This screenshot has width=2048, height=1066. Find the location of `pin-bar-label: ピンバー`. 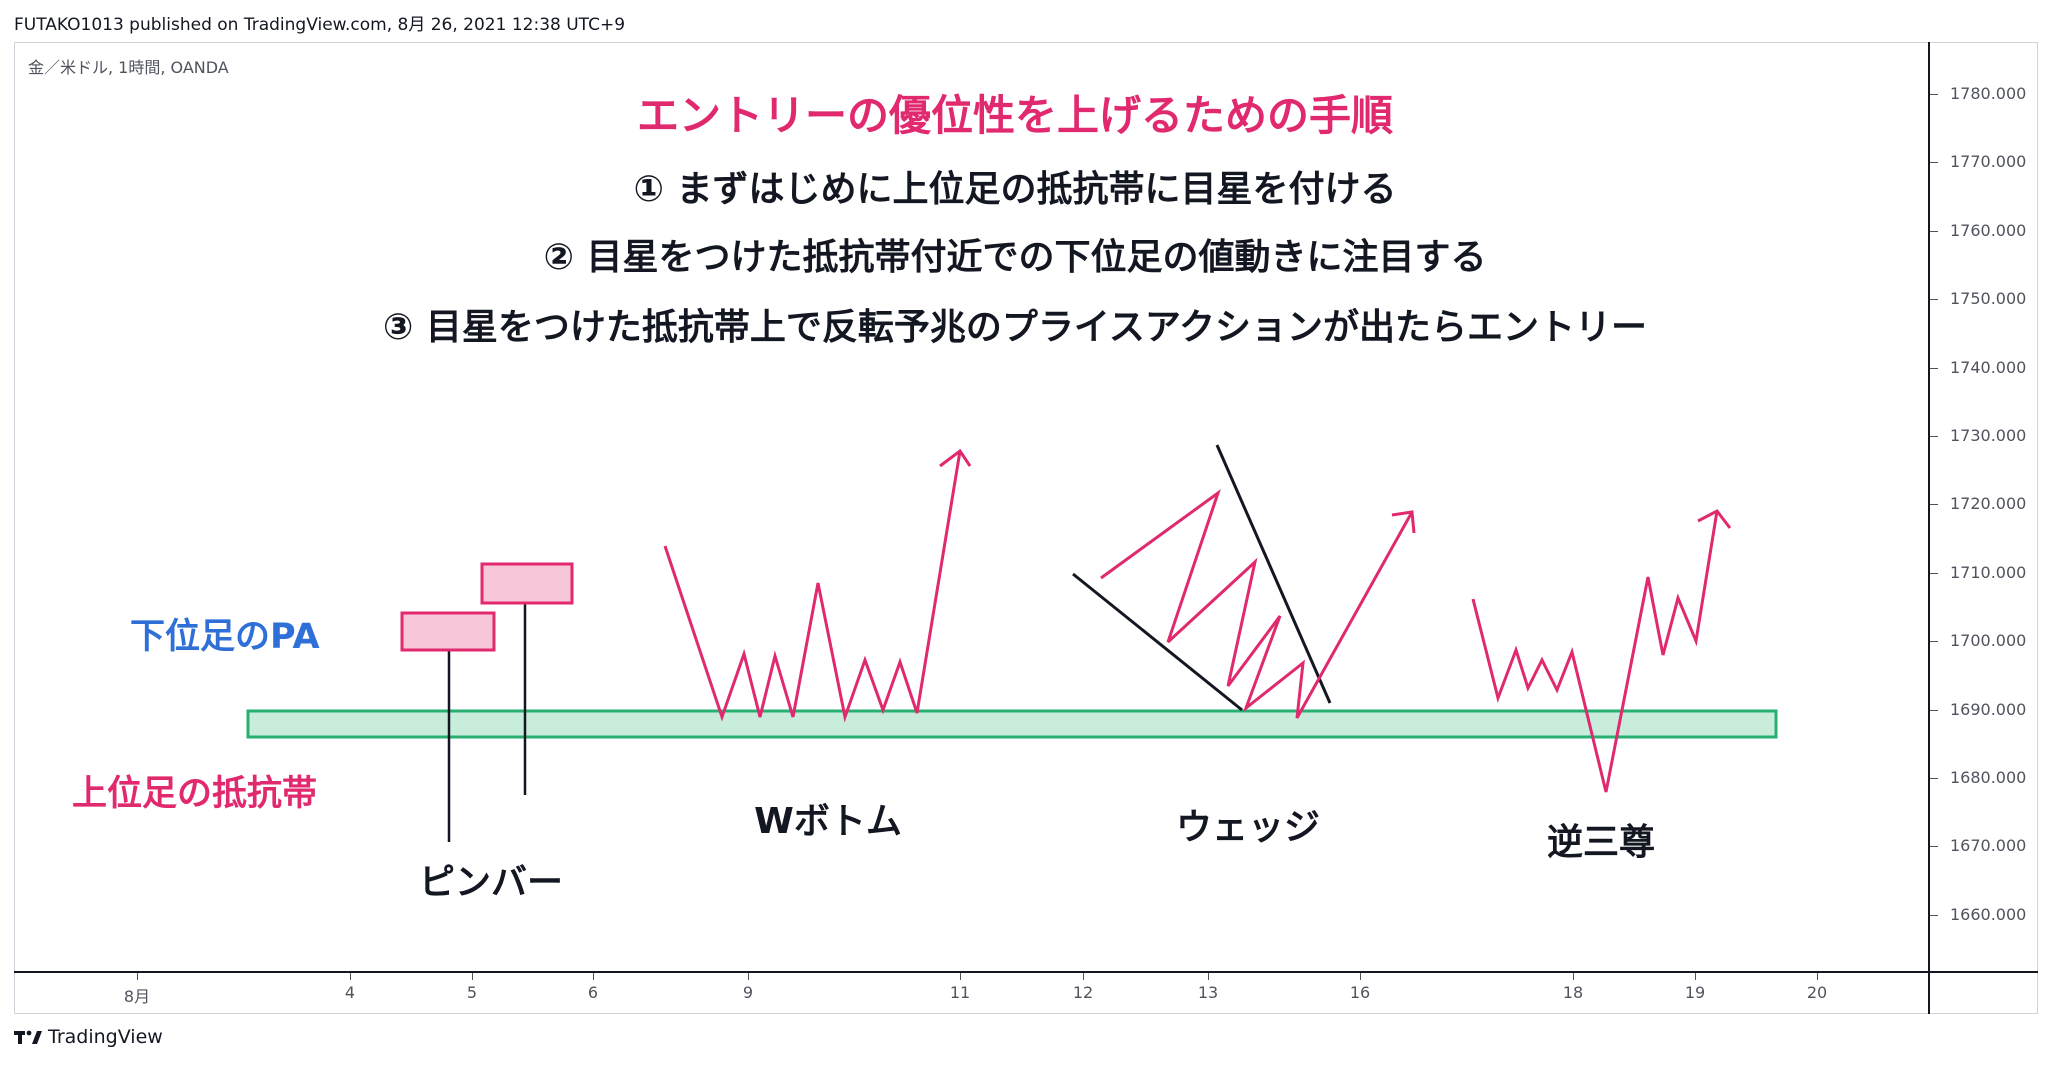

pin-bar-label: ピンバー is located at coordinates (491, 882).